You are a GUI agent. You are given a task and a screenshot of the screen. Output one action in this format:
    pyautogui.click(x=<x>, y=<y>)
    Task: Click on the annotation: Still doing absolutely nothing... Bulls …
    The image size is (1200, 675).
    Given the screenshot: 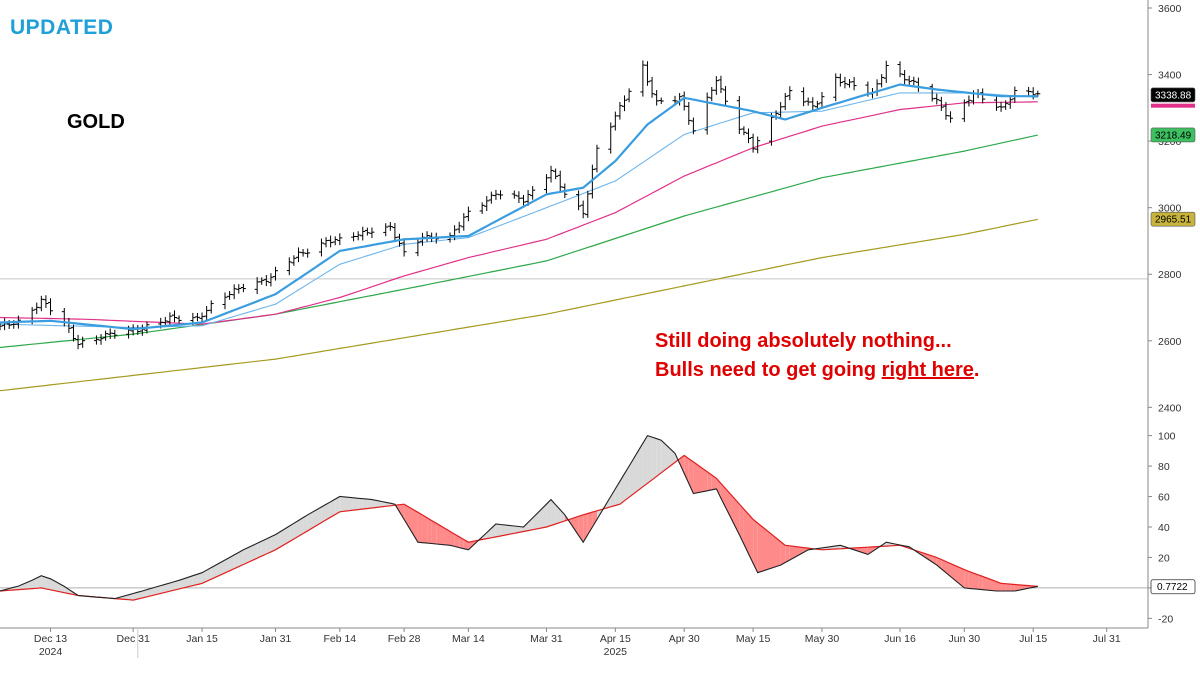 What is the action you would take?
    pyautogui.click(x=817, y=356)
    